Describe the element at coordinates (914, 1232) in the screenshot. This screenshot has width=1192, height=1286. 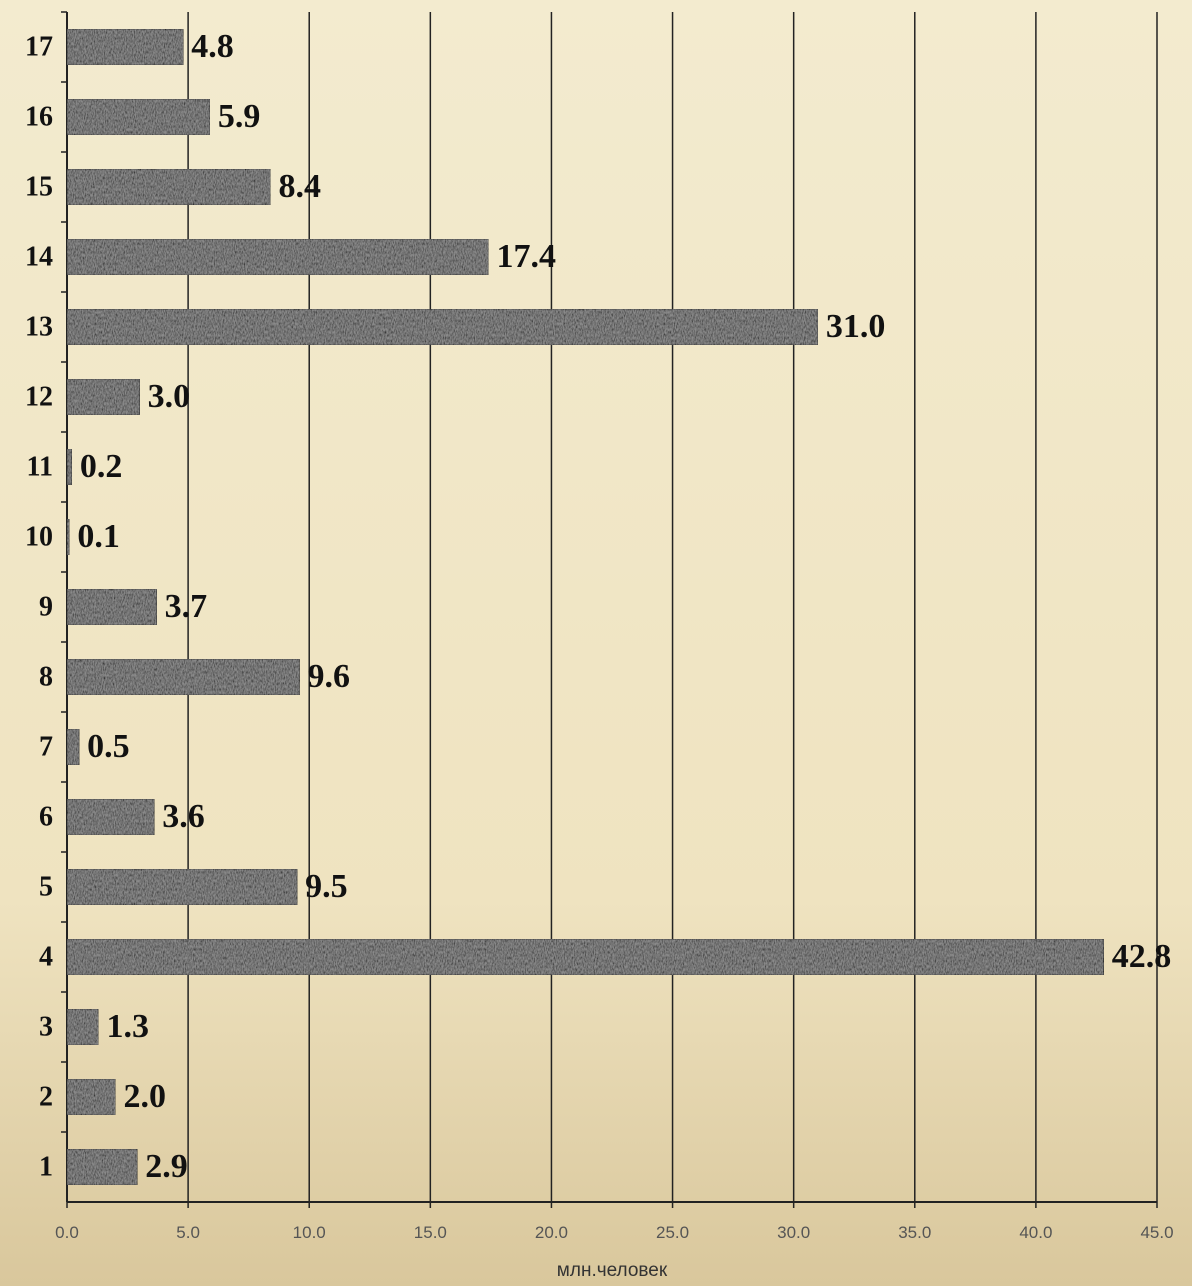
I see `x-tick-label: 35.0` at that location.